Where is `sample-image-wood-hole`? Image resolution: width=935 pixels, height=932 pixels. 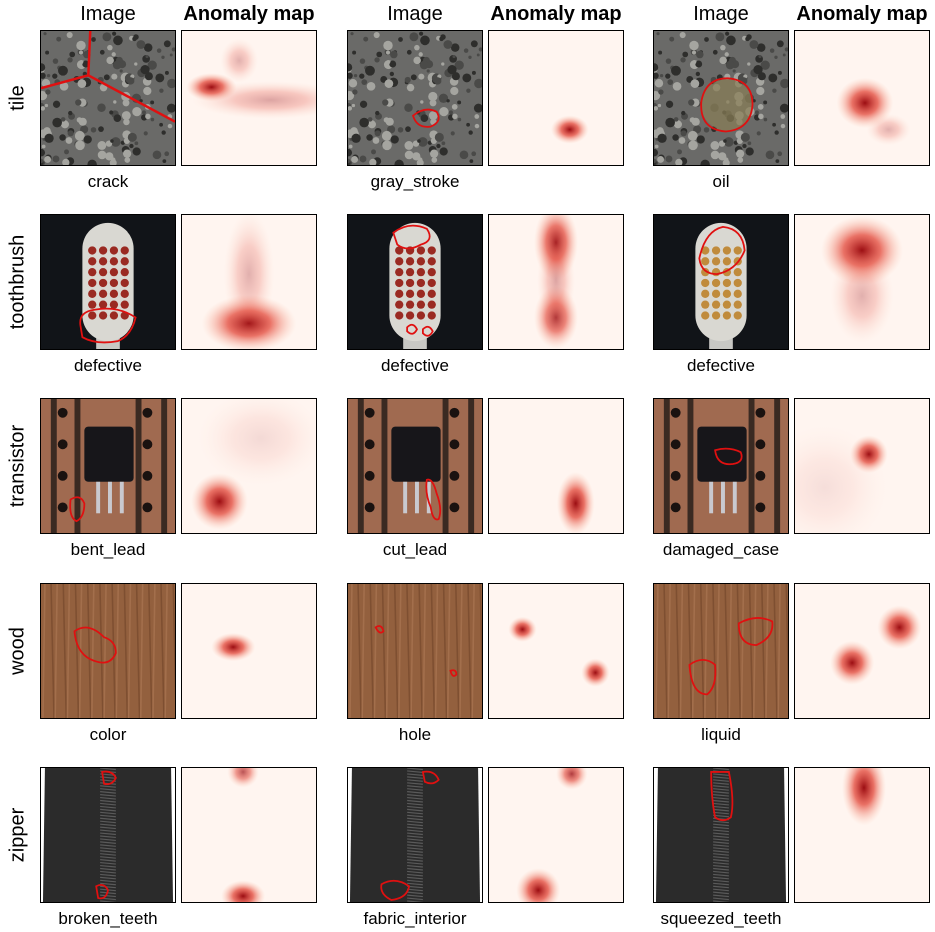 sample-image-wood-hole is located at coordinates (415, 651).